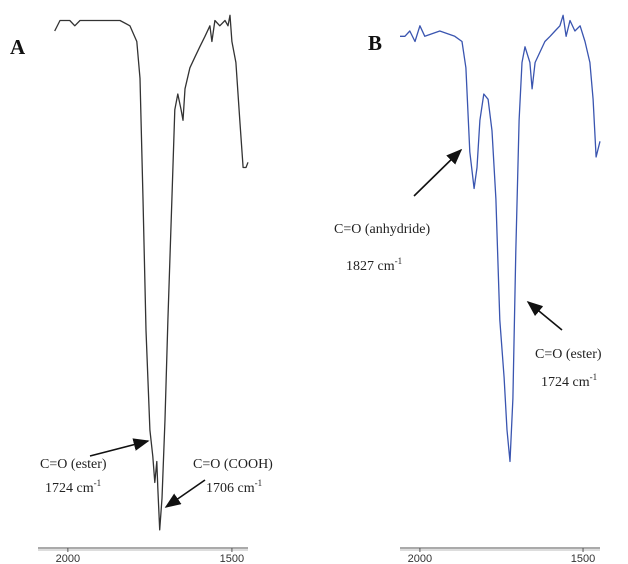 The height and width of the screenshot is (564, 628). I want to click on annotation: 1706 cm-1, so click(234, 487).